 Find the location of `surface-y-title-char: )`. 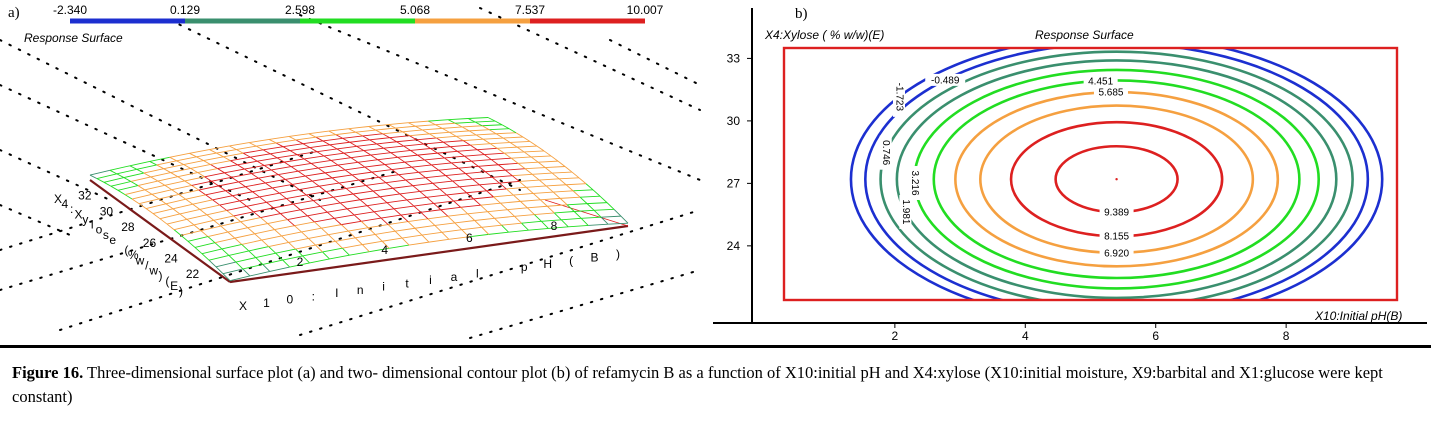

surface-y-title-char: ) is located at coordinates (161, 276).